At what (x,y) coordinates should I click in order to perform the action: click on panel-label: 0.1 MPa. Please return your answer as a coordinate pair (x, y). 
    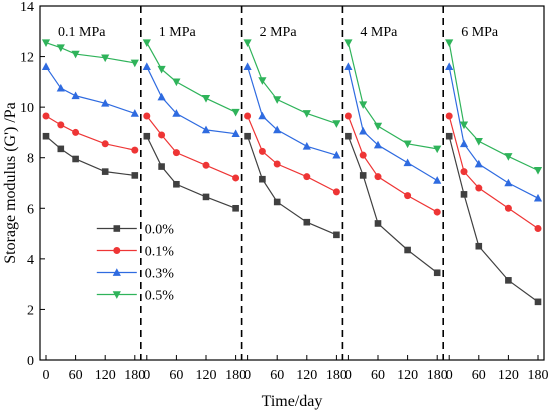
    Looking at the image, I should click on (82, 32).